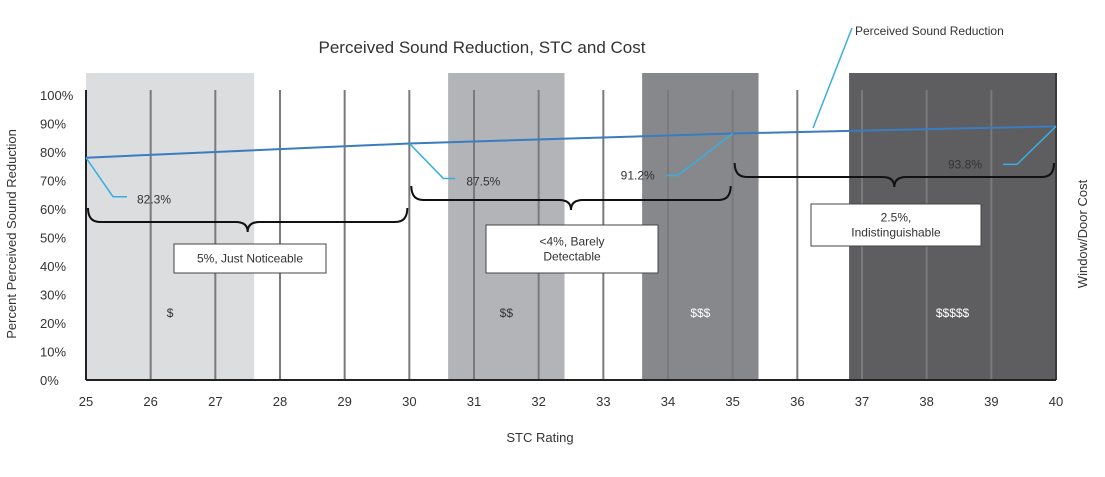 Image resolution: width=1105 pixels, height=477 pixels. What do you see at coordinates (926, 401) in the screenshot?
I see `x-tick-label-38: 38` at bounding box center [926, 401].